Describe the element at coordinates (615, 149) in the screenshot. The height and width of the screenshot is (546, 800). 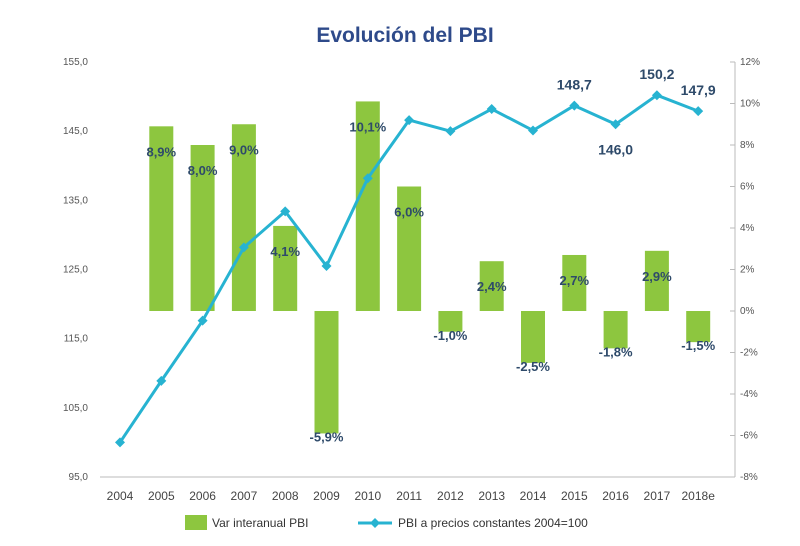
I see `line-data-label: 146,0` at that location.